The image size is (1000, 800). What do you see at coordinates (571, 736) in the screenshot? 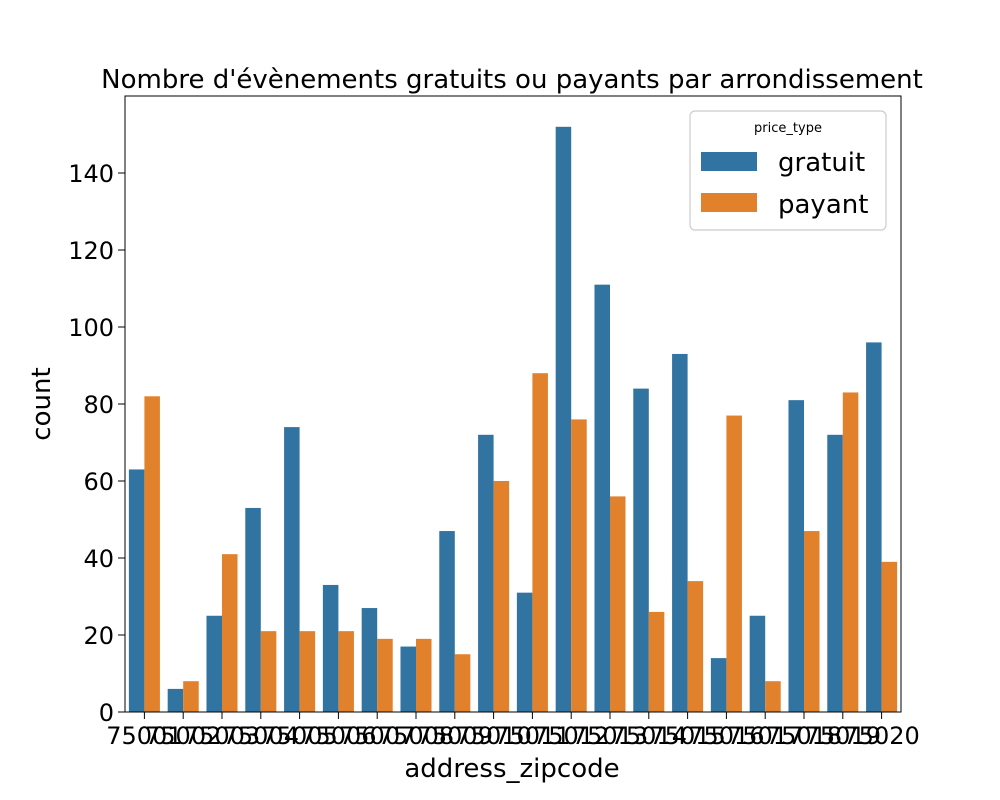
I see `x-tick-label-75012: 75012` at bounding box center [571, 736].